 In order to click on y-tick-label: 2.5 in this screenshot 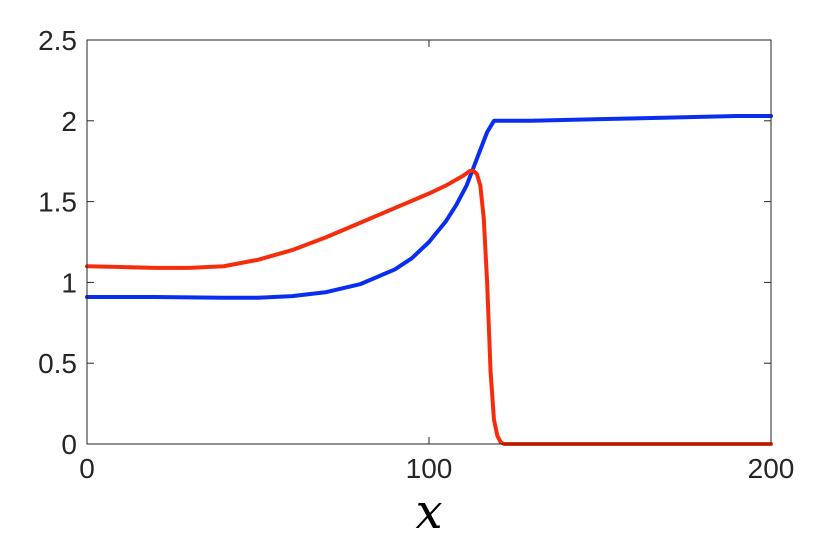, I will do `click(57, 40)`.